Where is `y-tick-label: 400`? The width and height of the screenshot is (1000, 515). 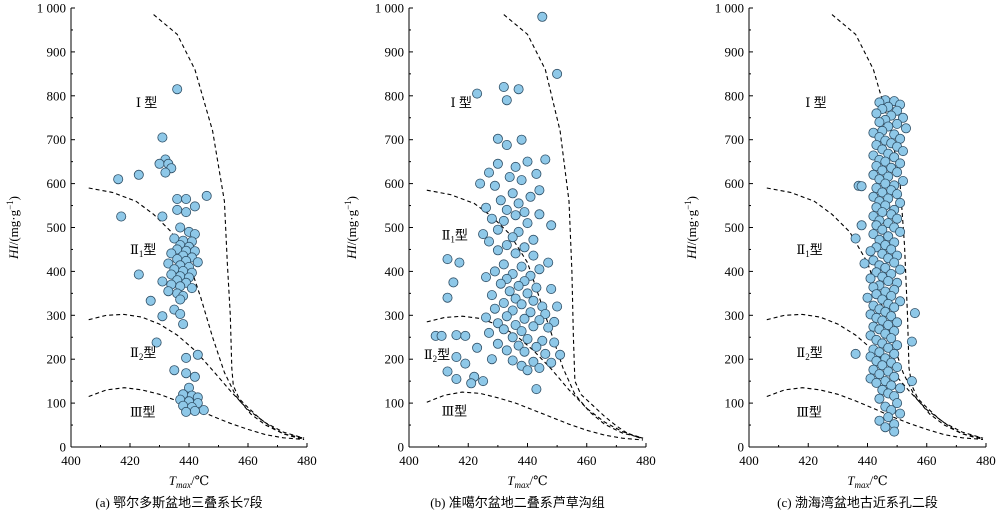
y-tick-label: 400 is located at coordinates (735, 271).